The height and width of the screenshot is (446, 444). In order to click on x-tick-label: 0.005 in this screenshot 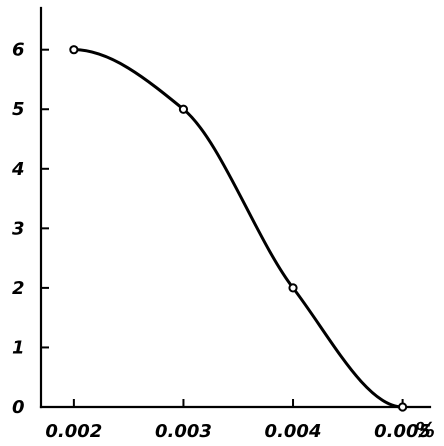, I will do `click(402, 431)`.